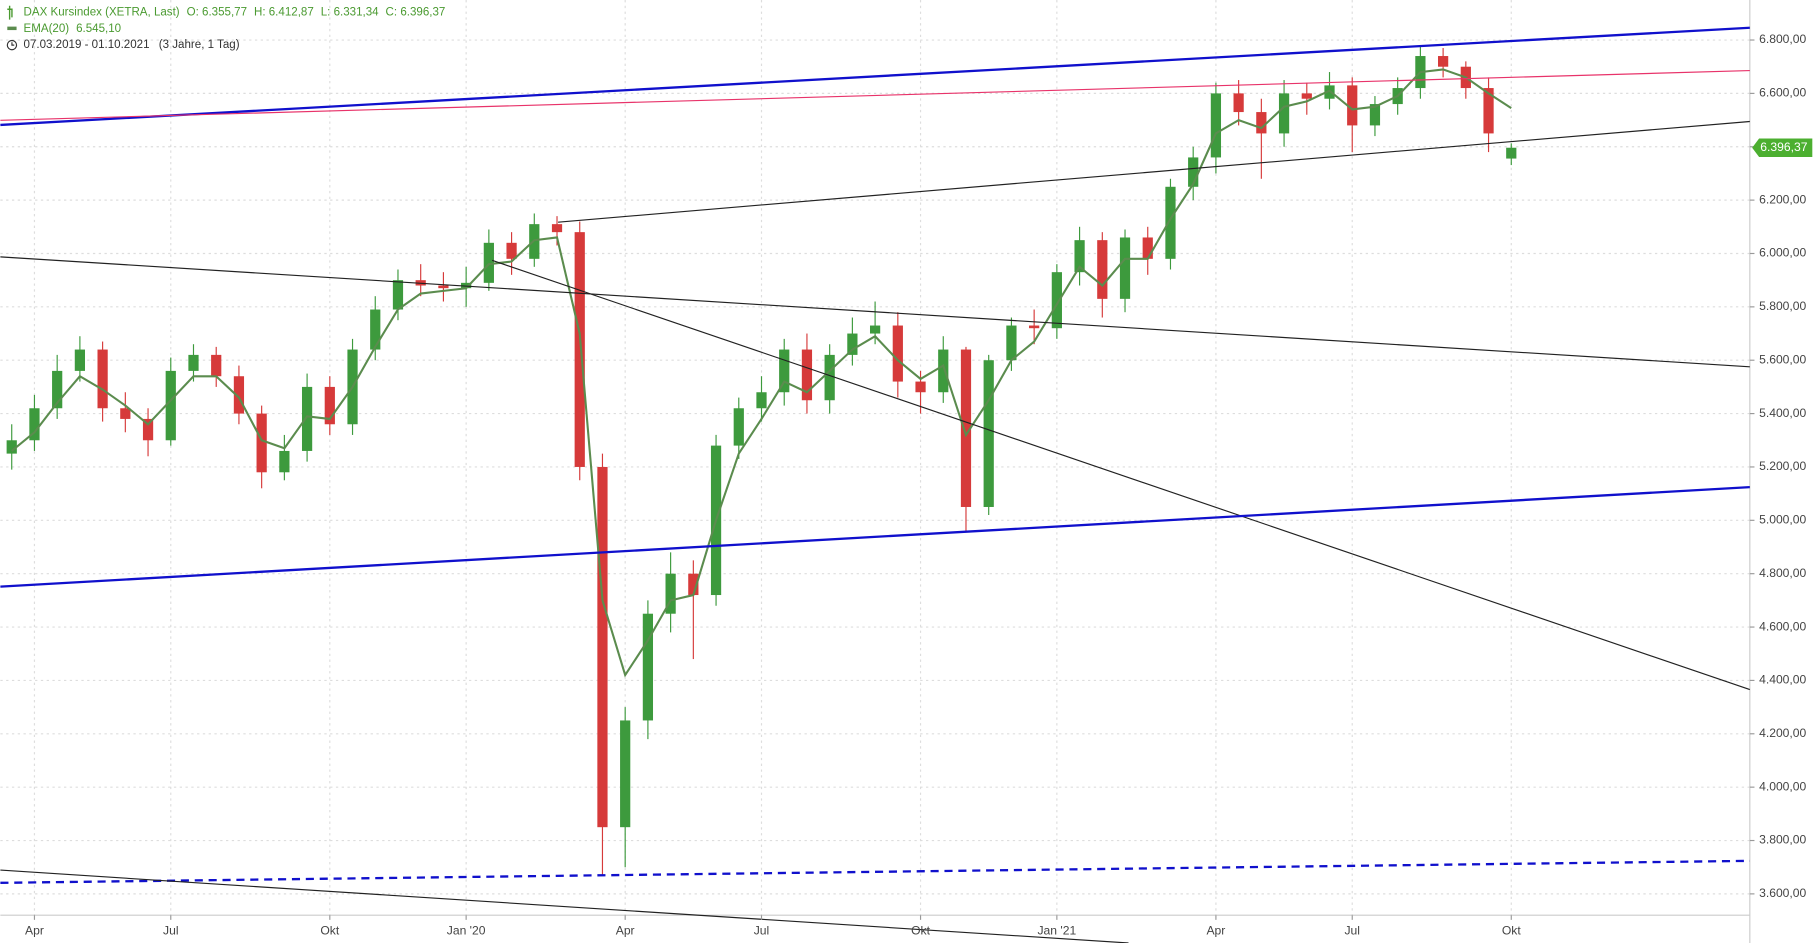 This screenshot has width=1815, height=943. Describe the element at coordinates (762, 931) in the screenshot. I see `x-tick-label: Jul` at that location.